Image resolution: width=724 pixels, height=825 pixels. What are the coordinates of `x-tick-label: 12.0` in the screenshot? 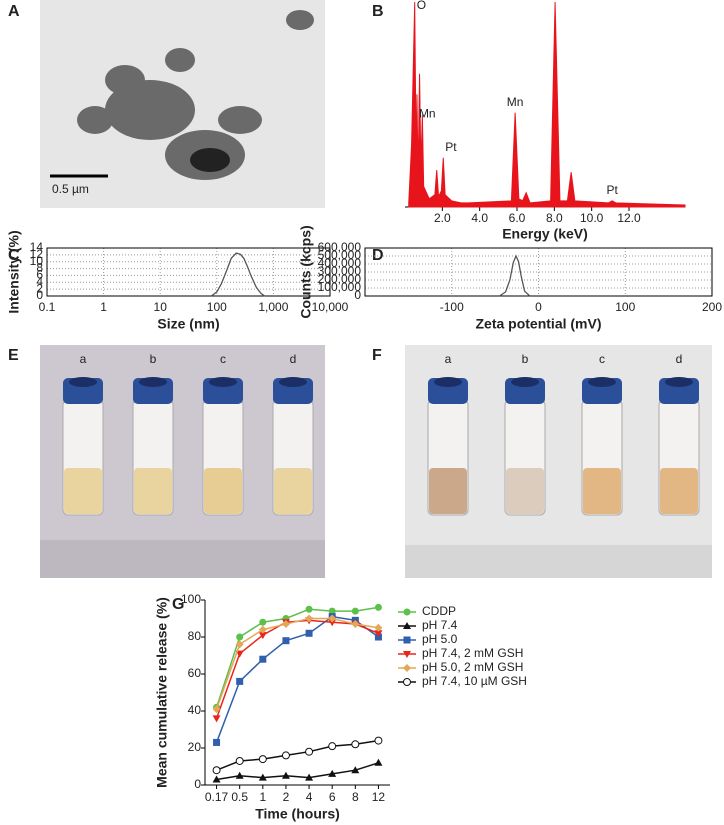 It's located at (629, 218).